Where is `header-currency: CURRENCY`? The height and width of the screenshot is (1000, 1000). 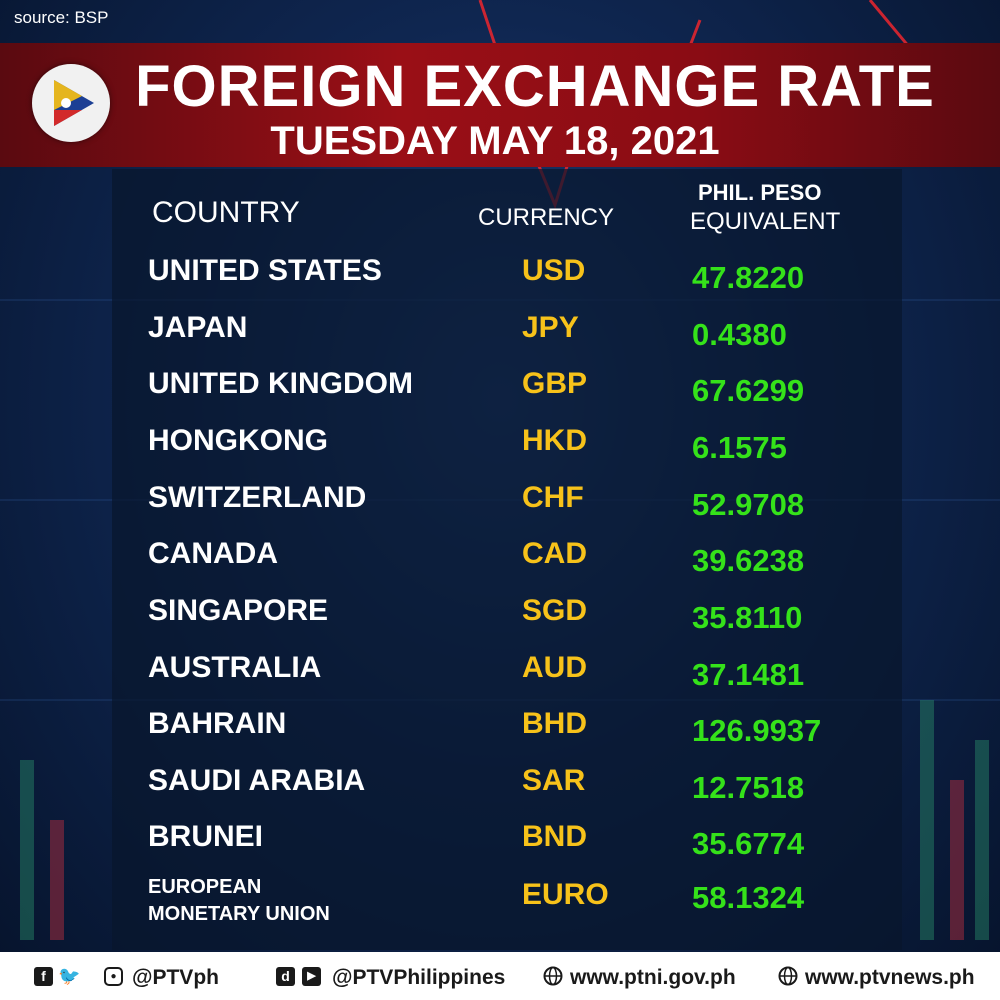
header-currency: CURRENCY is located at coordinates (546, 217).